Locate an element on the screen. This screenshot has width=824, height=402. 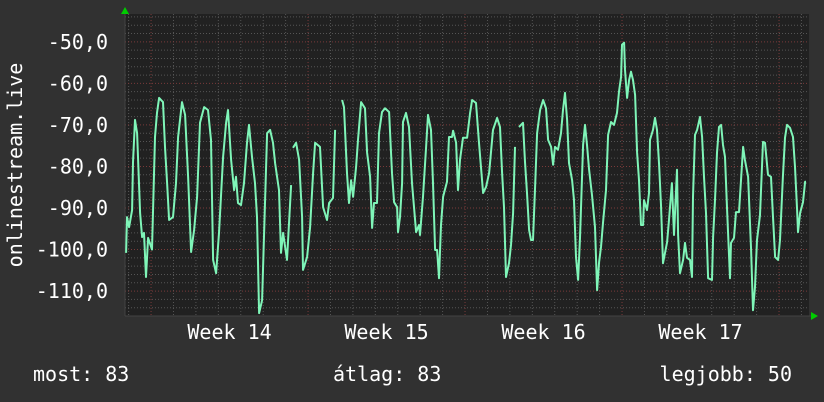
y-axis-arrow-icon is located at coordinates (125, 10).